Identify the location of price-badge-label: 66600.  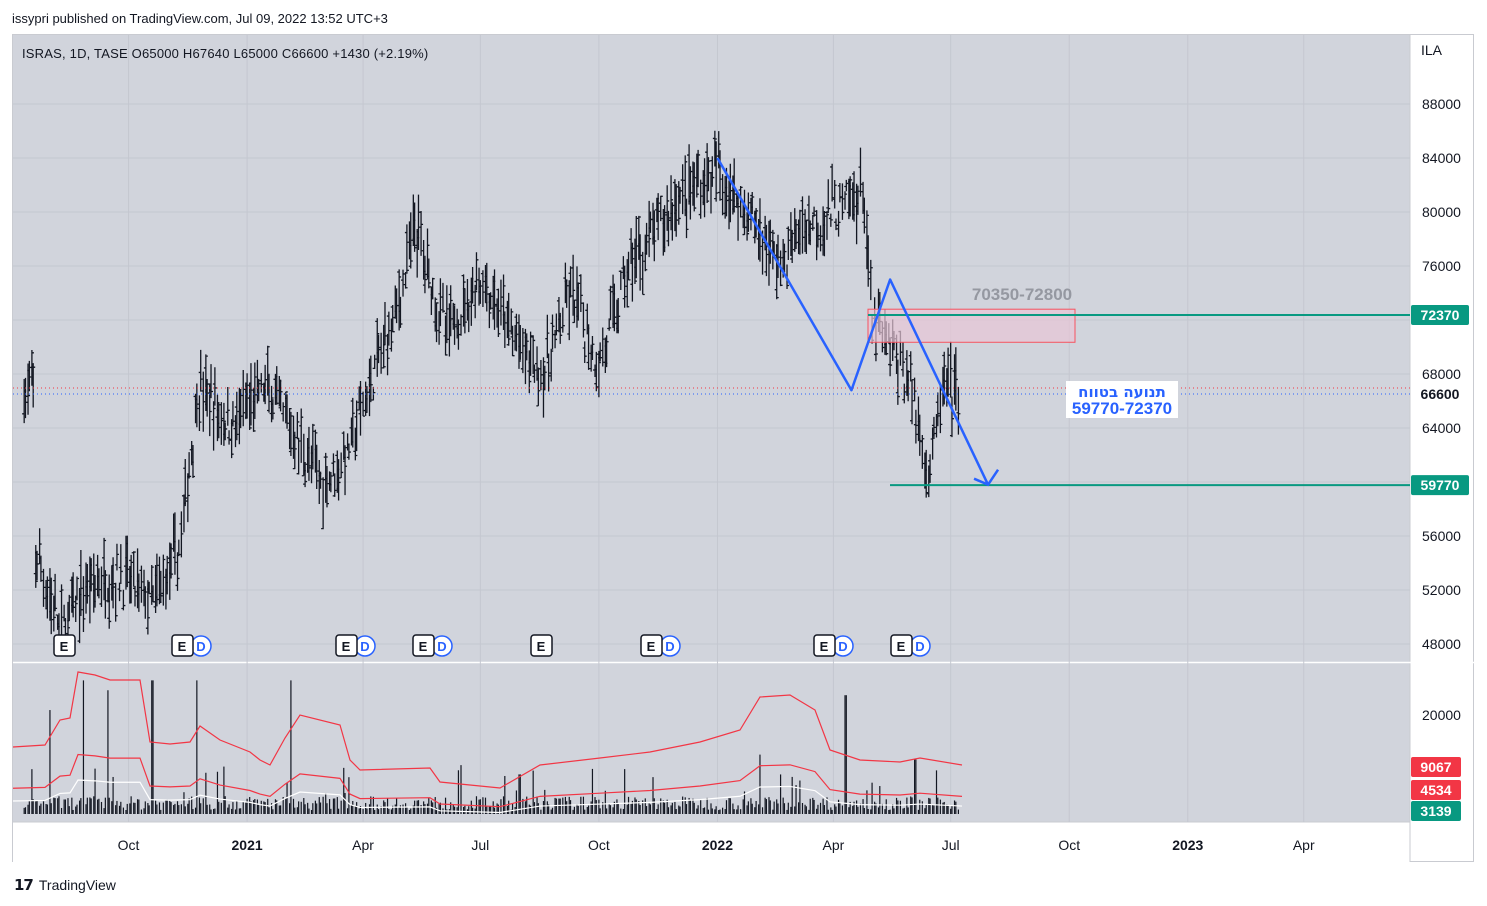
(1440, 394).